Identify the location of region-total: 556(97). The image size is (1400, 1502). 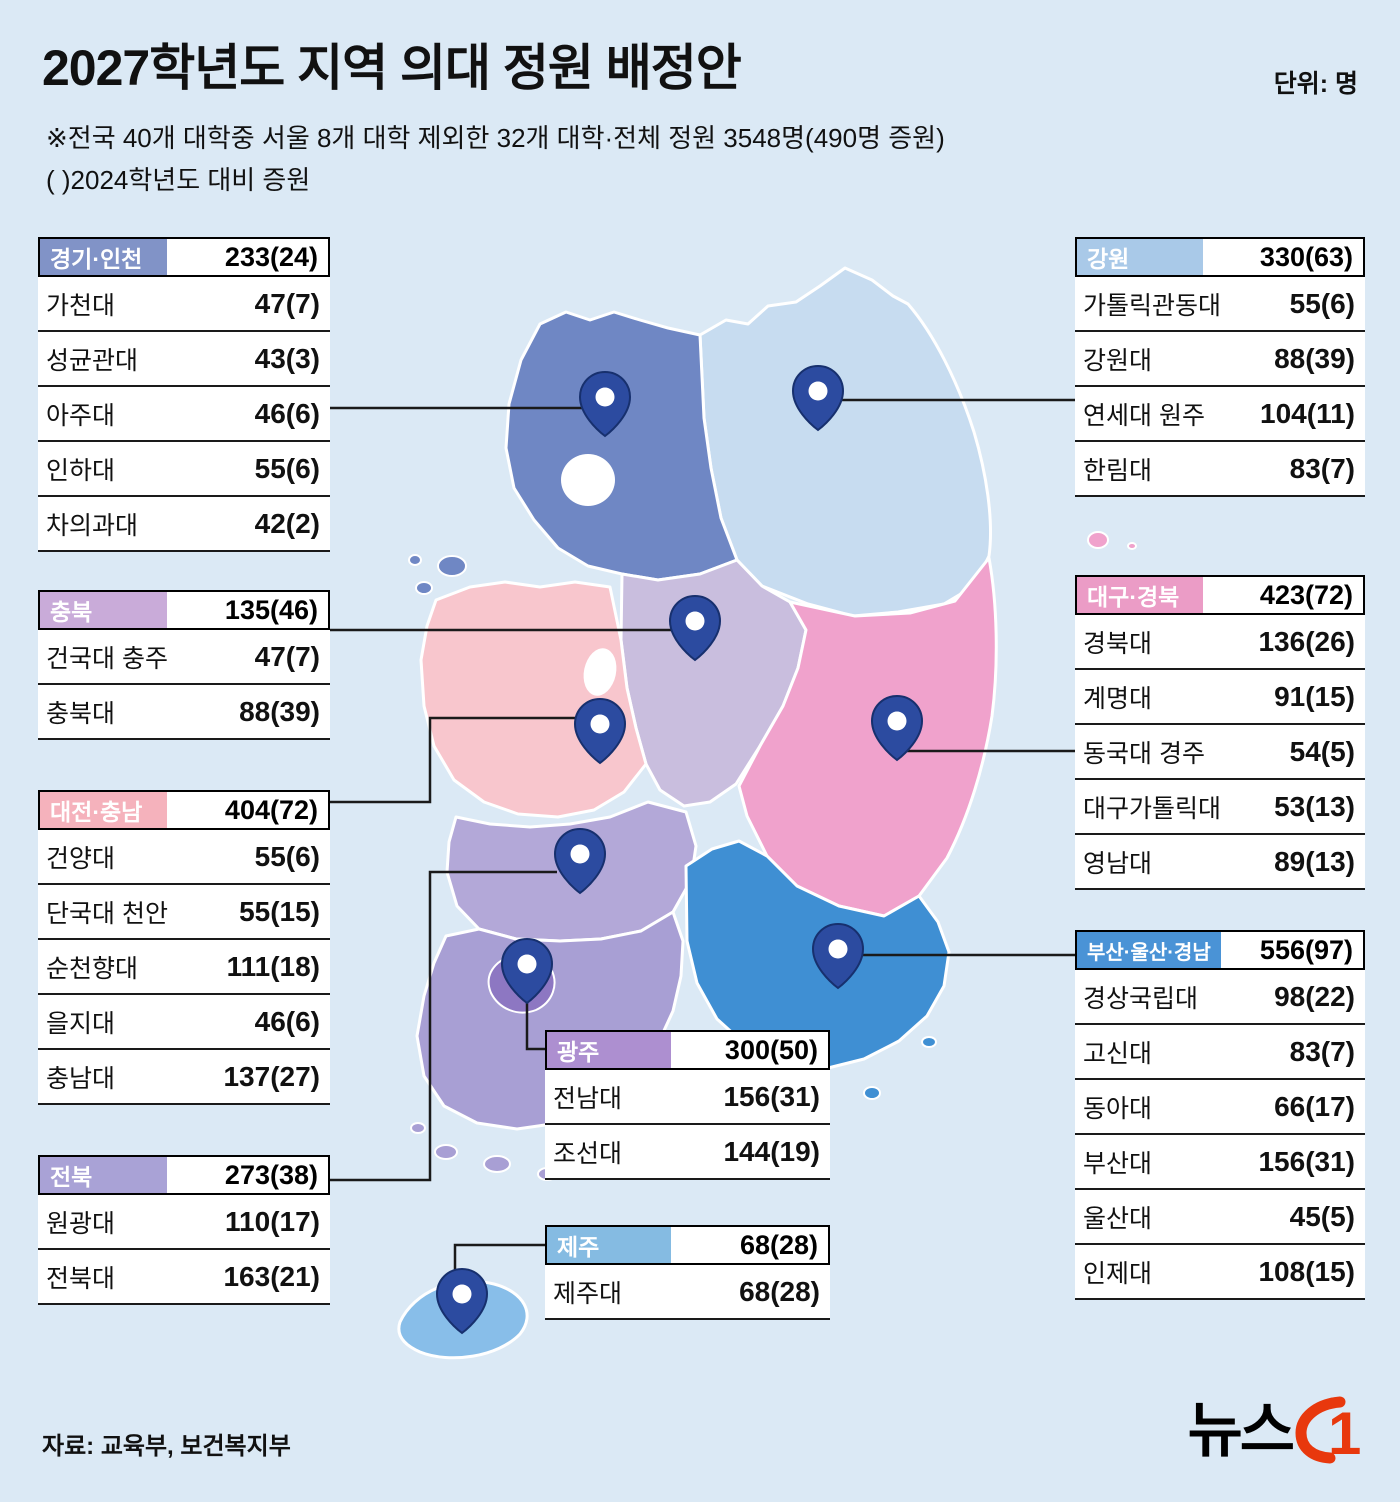
(1291, 950).